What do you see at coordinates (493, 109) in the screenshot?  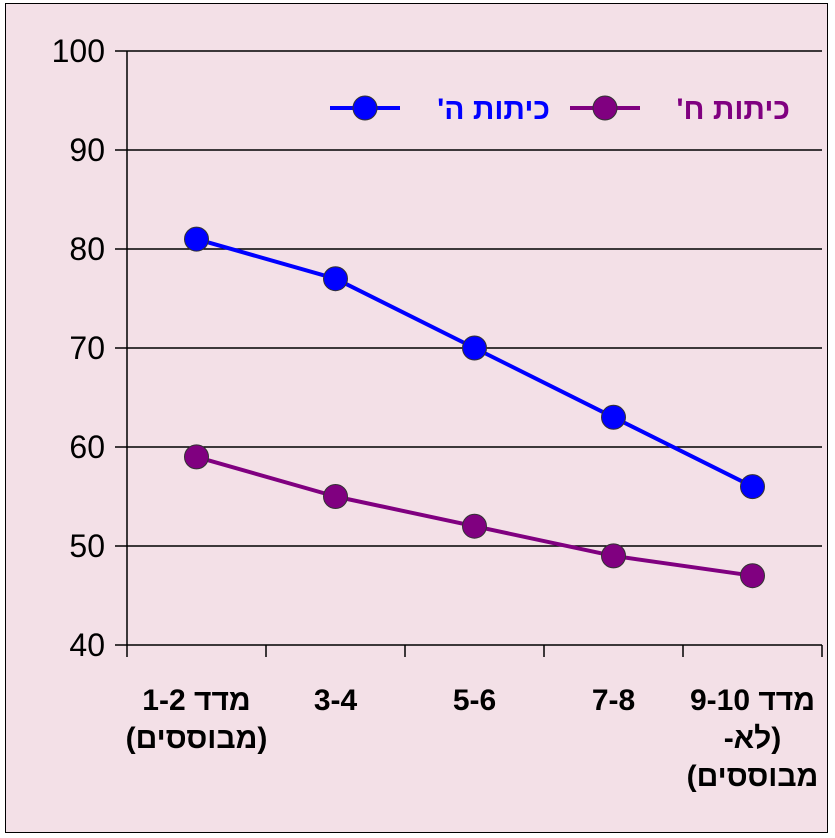 I see `legend-label: כיתות ה'` at bounding box center [493, 109].